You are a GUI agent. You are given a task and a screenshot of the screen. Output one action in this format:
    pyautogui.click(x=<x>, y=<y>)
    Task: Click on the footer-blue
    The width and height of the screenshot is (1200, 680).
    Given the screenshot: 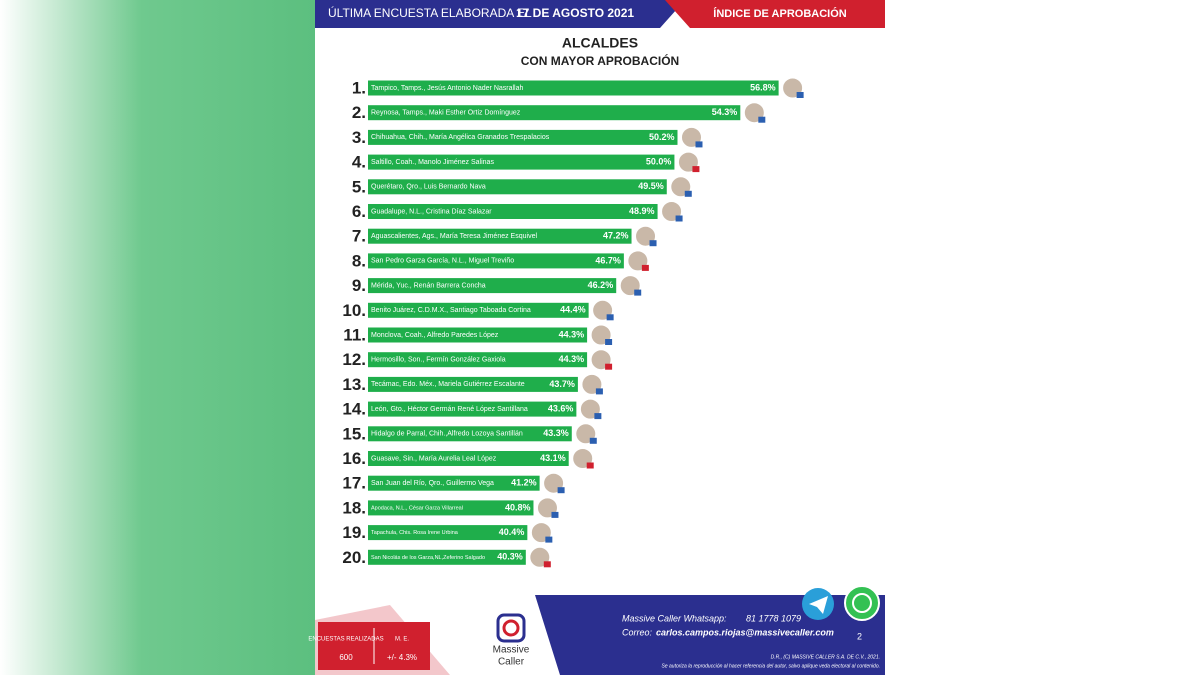 What is the action you would take?
    pyautogui.click(x=710, y=635)
    